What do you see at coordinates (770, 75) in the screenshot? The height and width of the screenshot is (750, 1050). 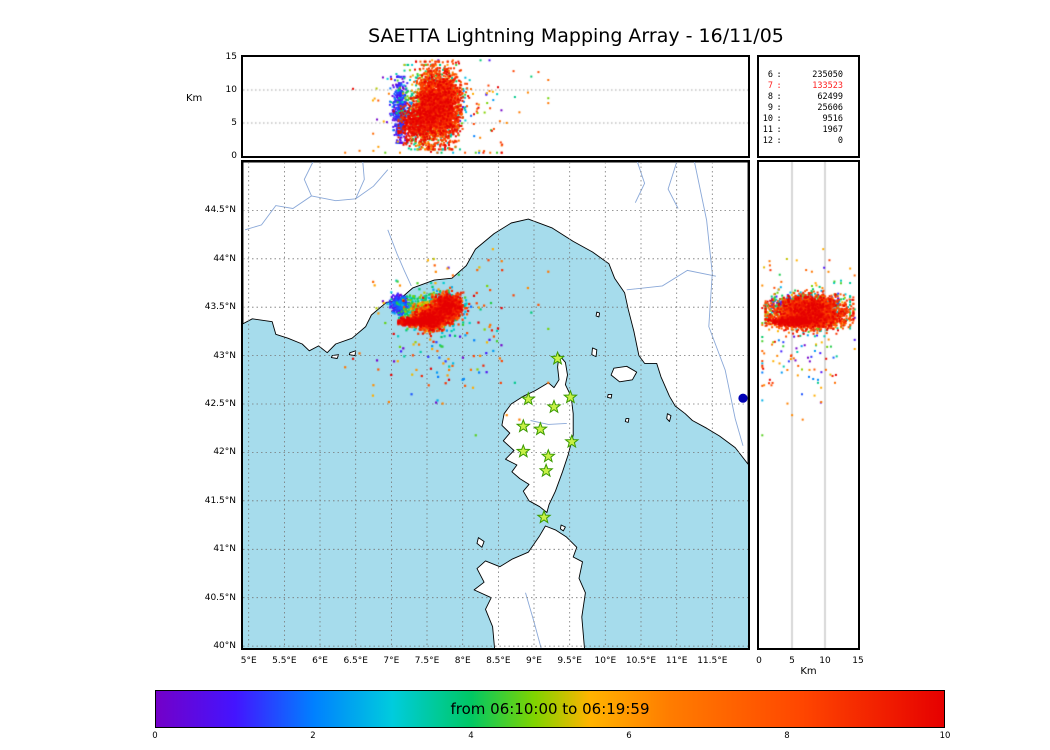 I see `count-label: 6` at bounding box center [770, 75].